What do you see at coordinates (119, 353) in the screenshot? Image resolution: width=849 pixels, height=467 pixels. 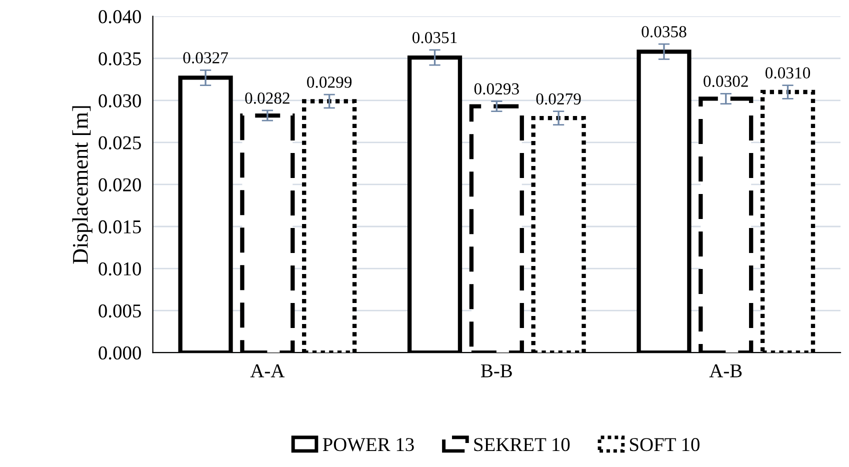 I see `y-tick-label: 0.000` at bounding box center [119, 353].